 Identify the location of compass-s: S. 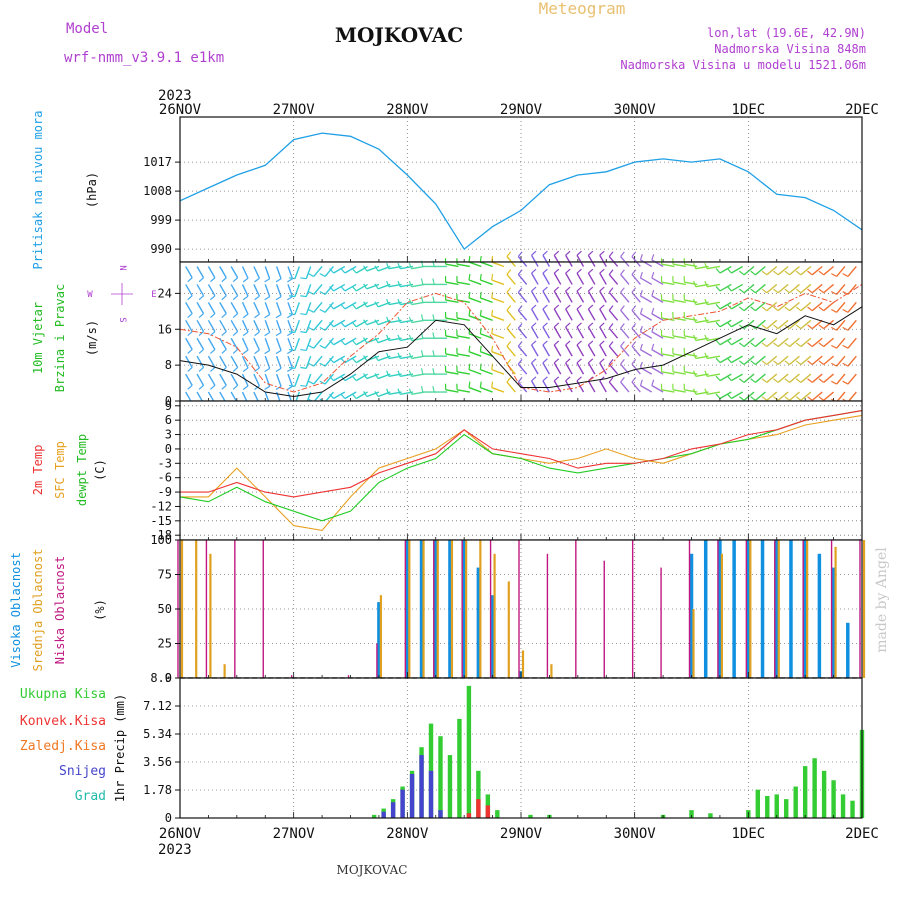
(122, 319).